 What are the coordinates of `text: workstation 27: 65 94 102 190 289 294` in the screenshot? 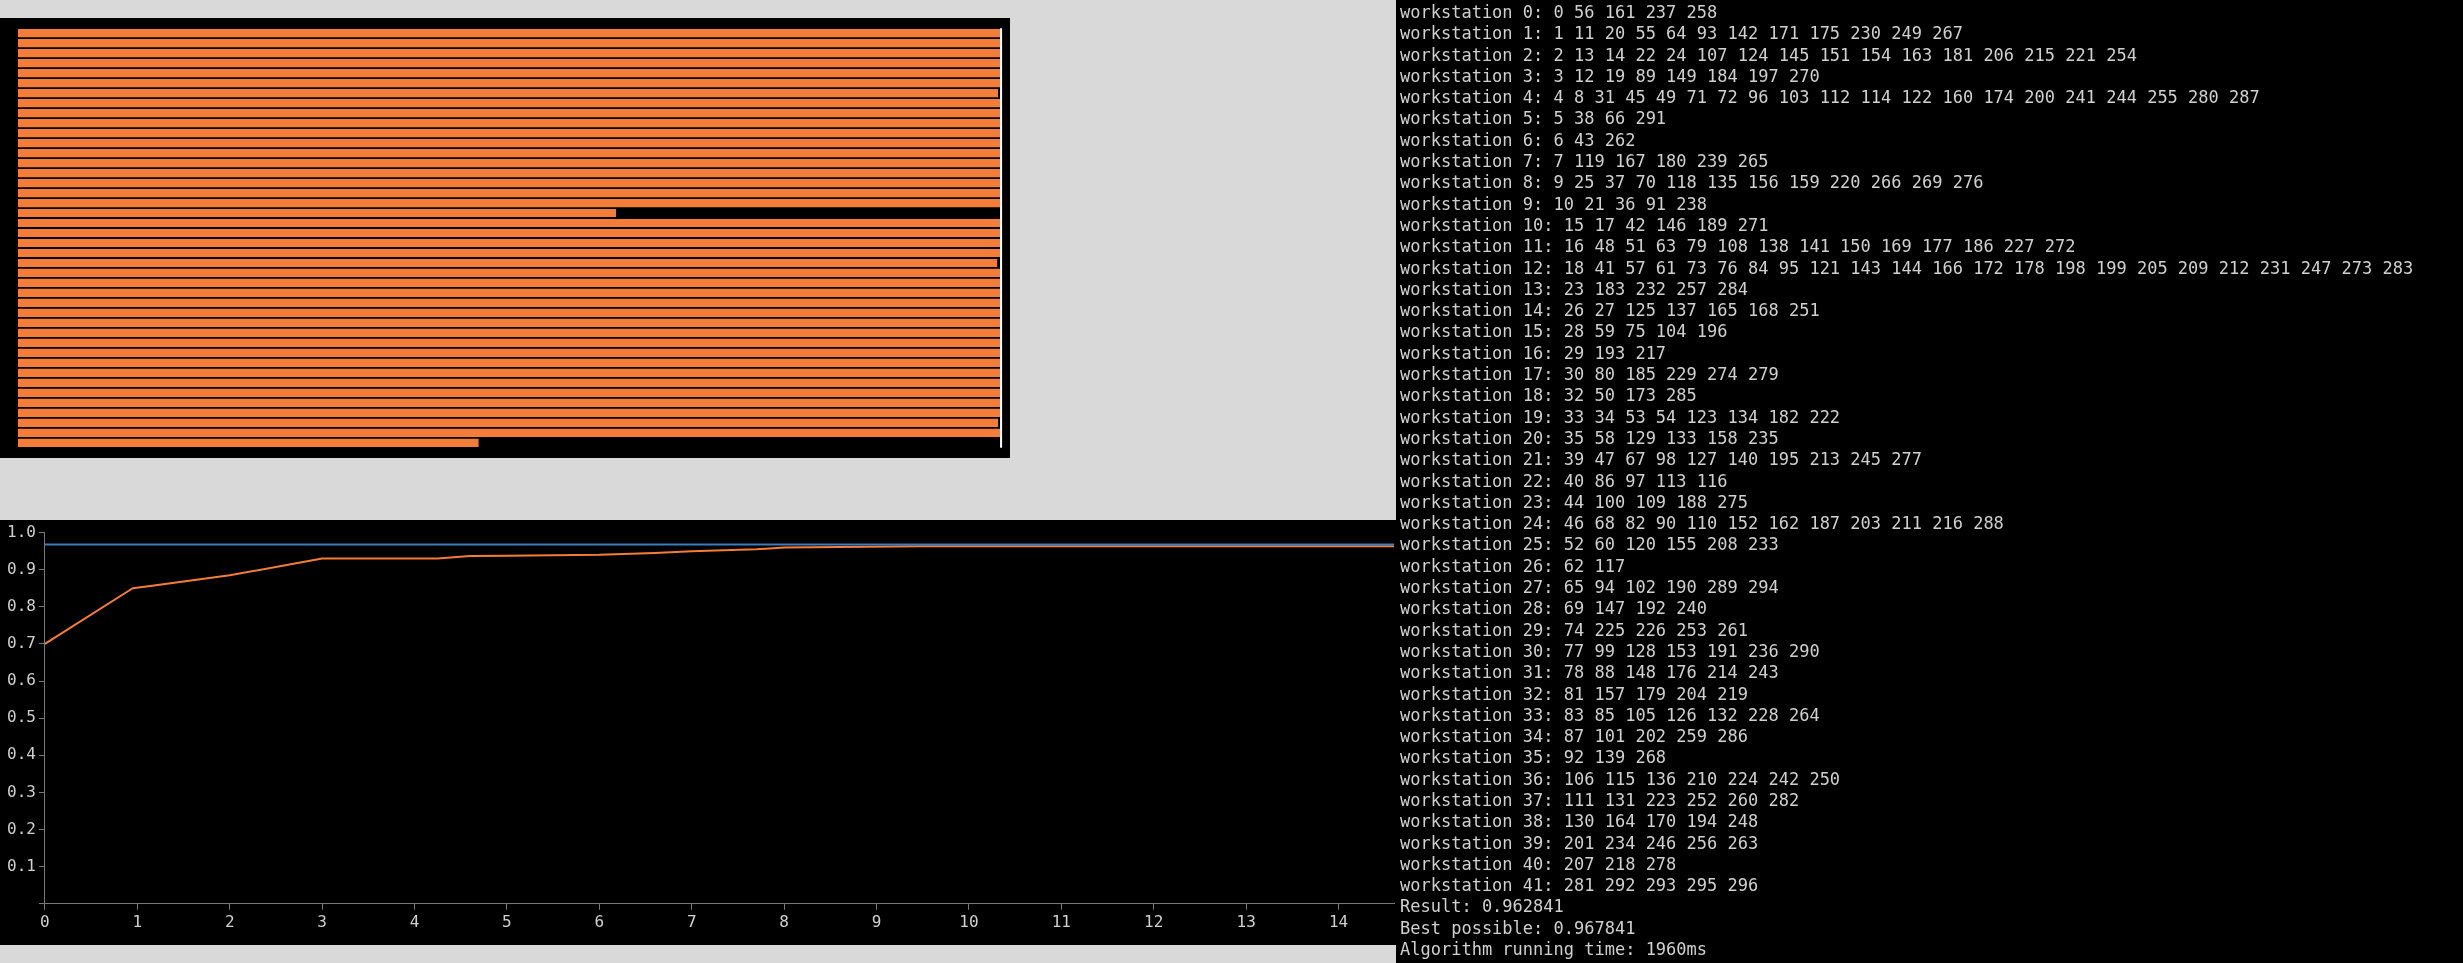 It's located at (1590, 588).